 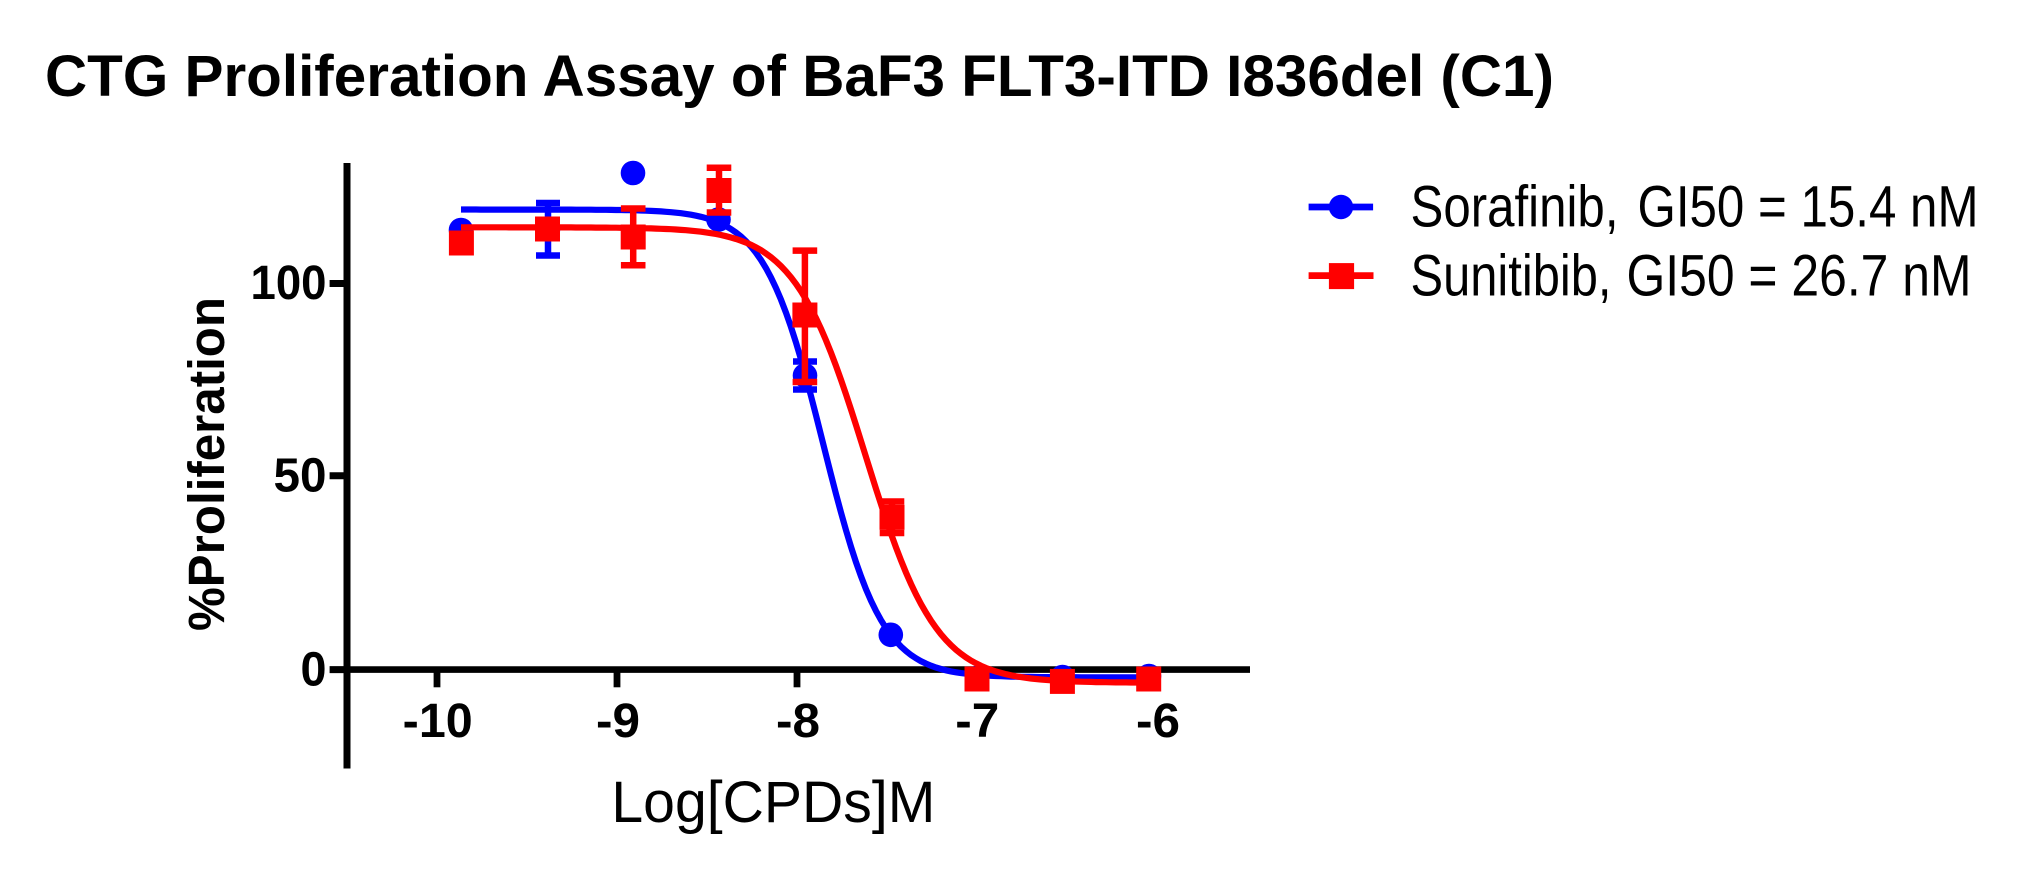 What do you see at coordinates (618, 721) in the screenshot?
I see `svg-text: -9` at bounding box center [618, 721].